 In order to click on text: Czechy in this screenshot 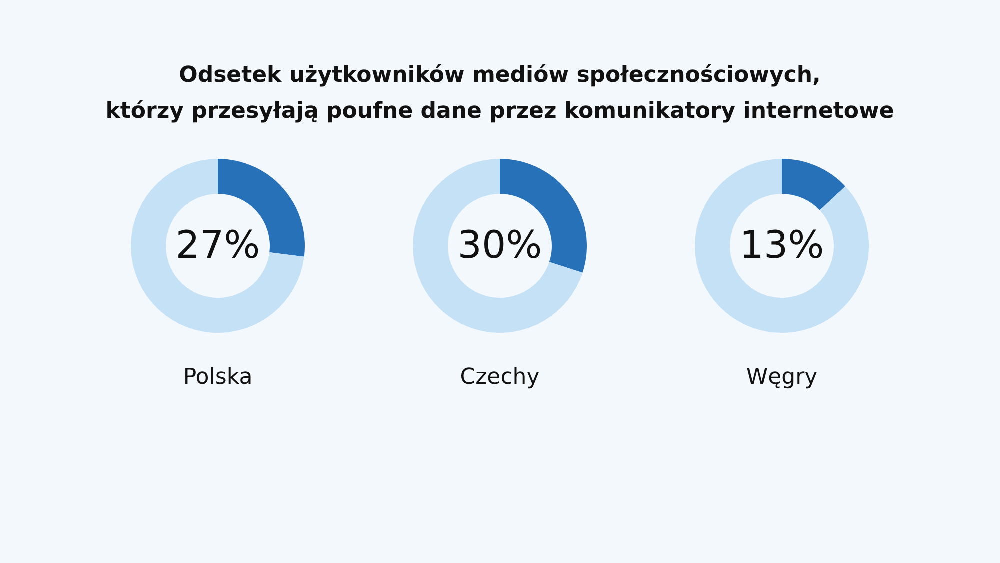, I will do `click(500, 377)`.